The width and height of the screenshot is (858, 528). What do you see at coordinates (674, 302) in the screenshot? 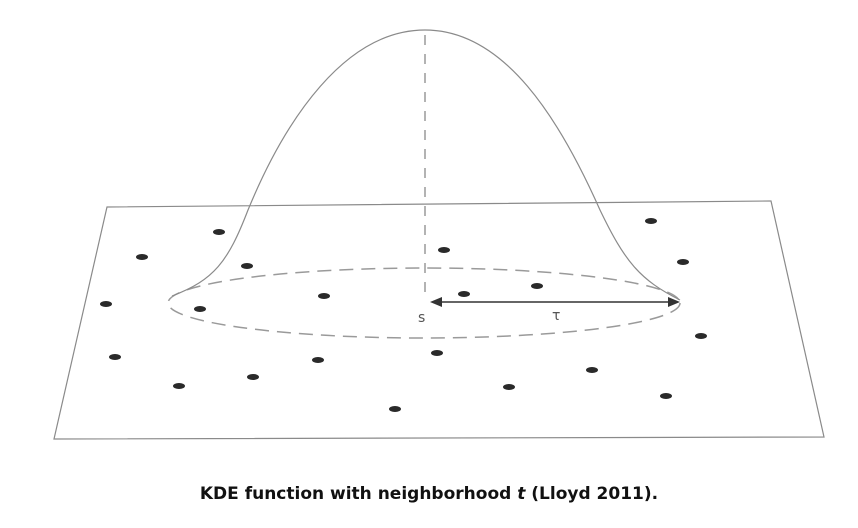
I see `radius-arrowhead-right` at bounding box center [674, 302].